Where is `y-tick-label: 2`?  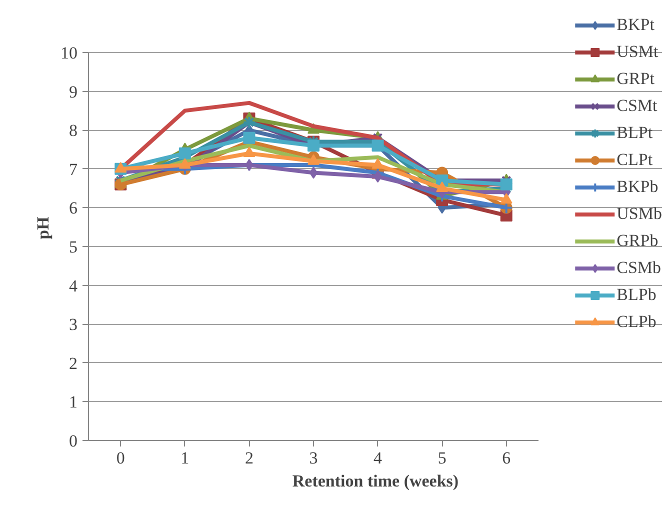
y-tick-label: 2 is located at coordinates (73, 363).